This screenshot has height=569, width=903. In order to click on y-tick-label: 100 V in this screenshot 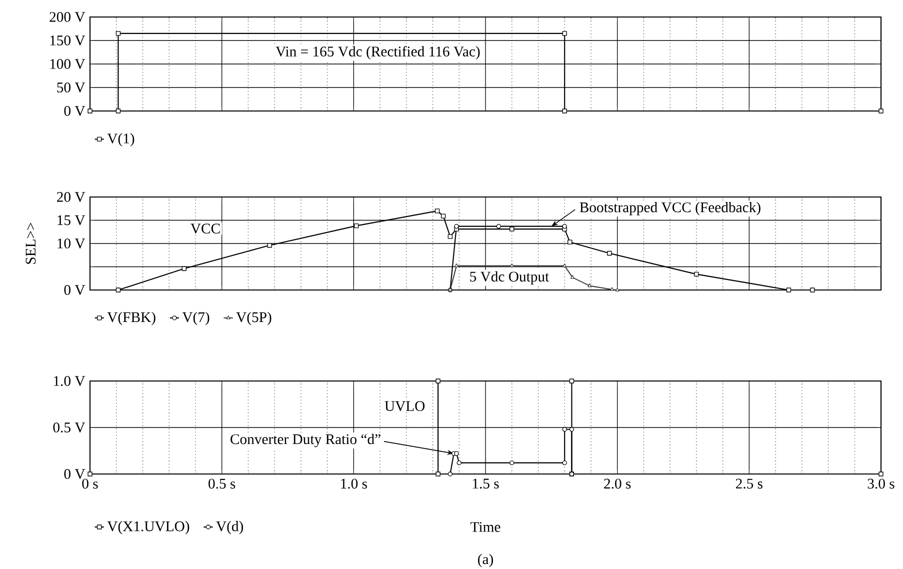, I will do `click(68, 64)`.